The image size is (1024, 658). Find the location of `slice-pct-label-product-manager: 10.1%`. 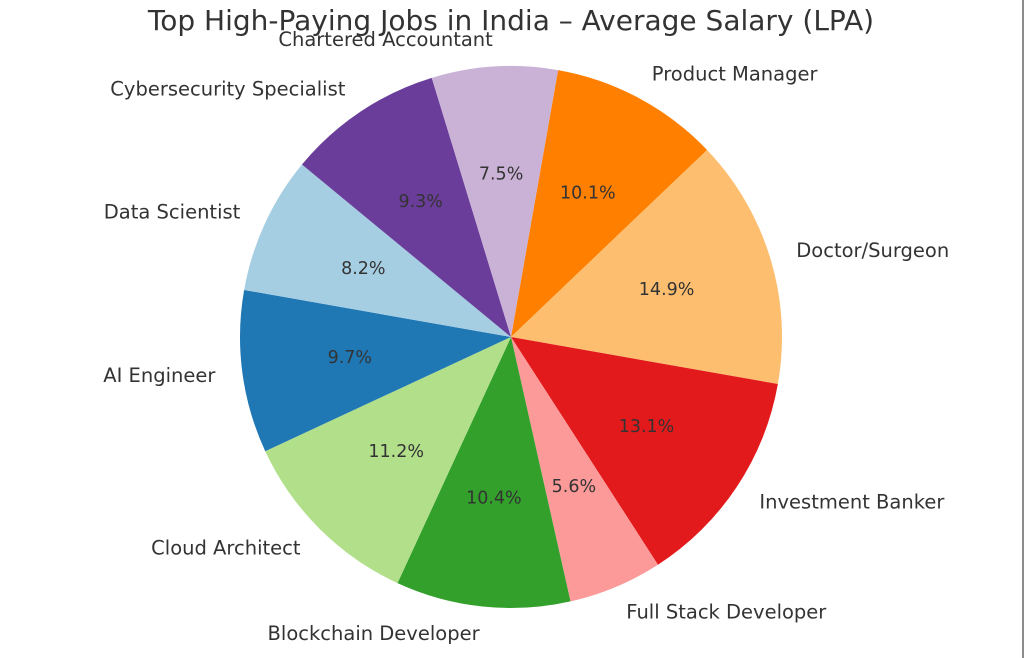

slice-pct-label-product-manager: 10.1% is located at coordinates (588, 194).